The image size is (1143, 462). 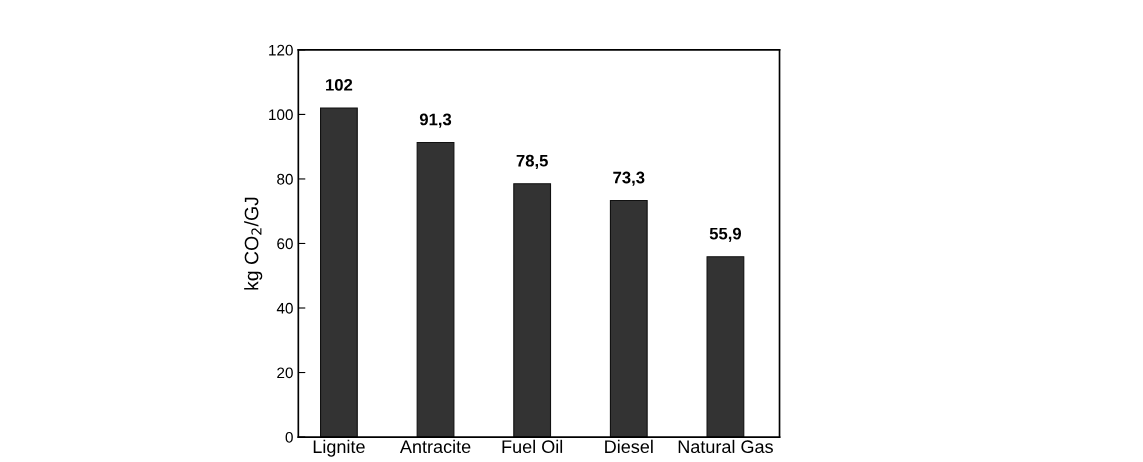 I want to click on x-tick-label: Diesel, so click(x=629, y=446).